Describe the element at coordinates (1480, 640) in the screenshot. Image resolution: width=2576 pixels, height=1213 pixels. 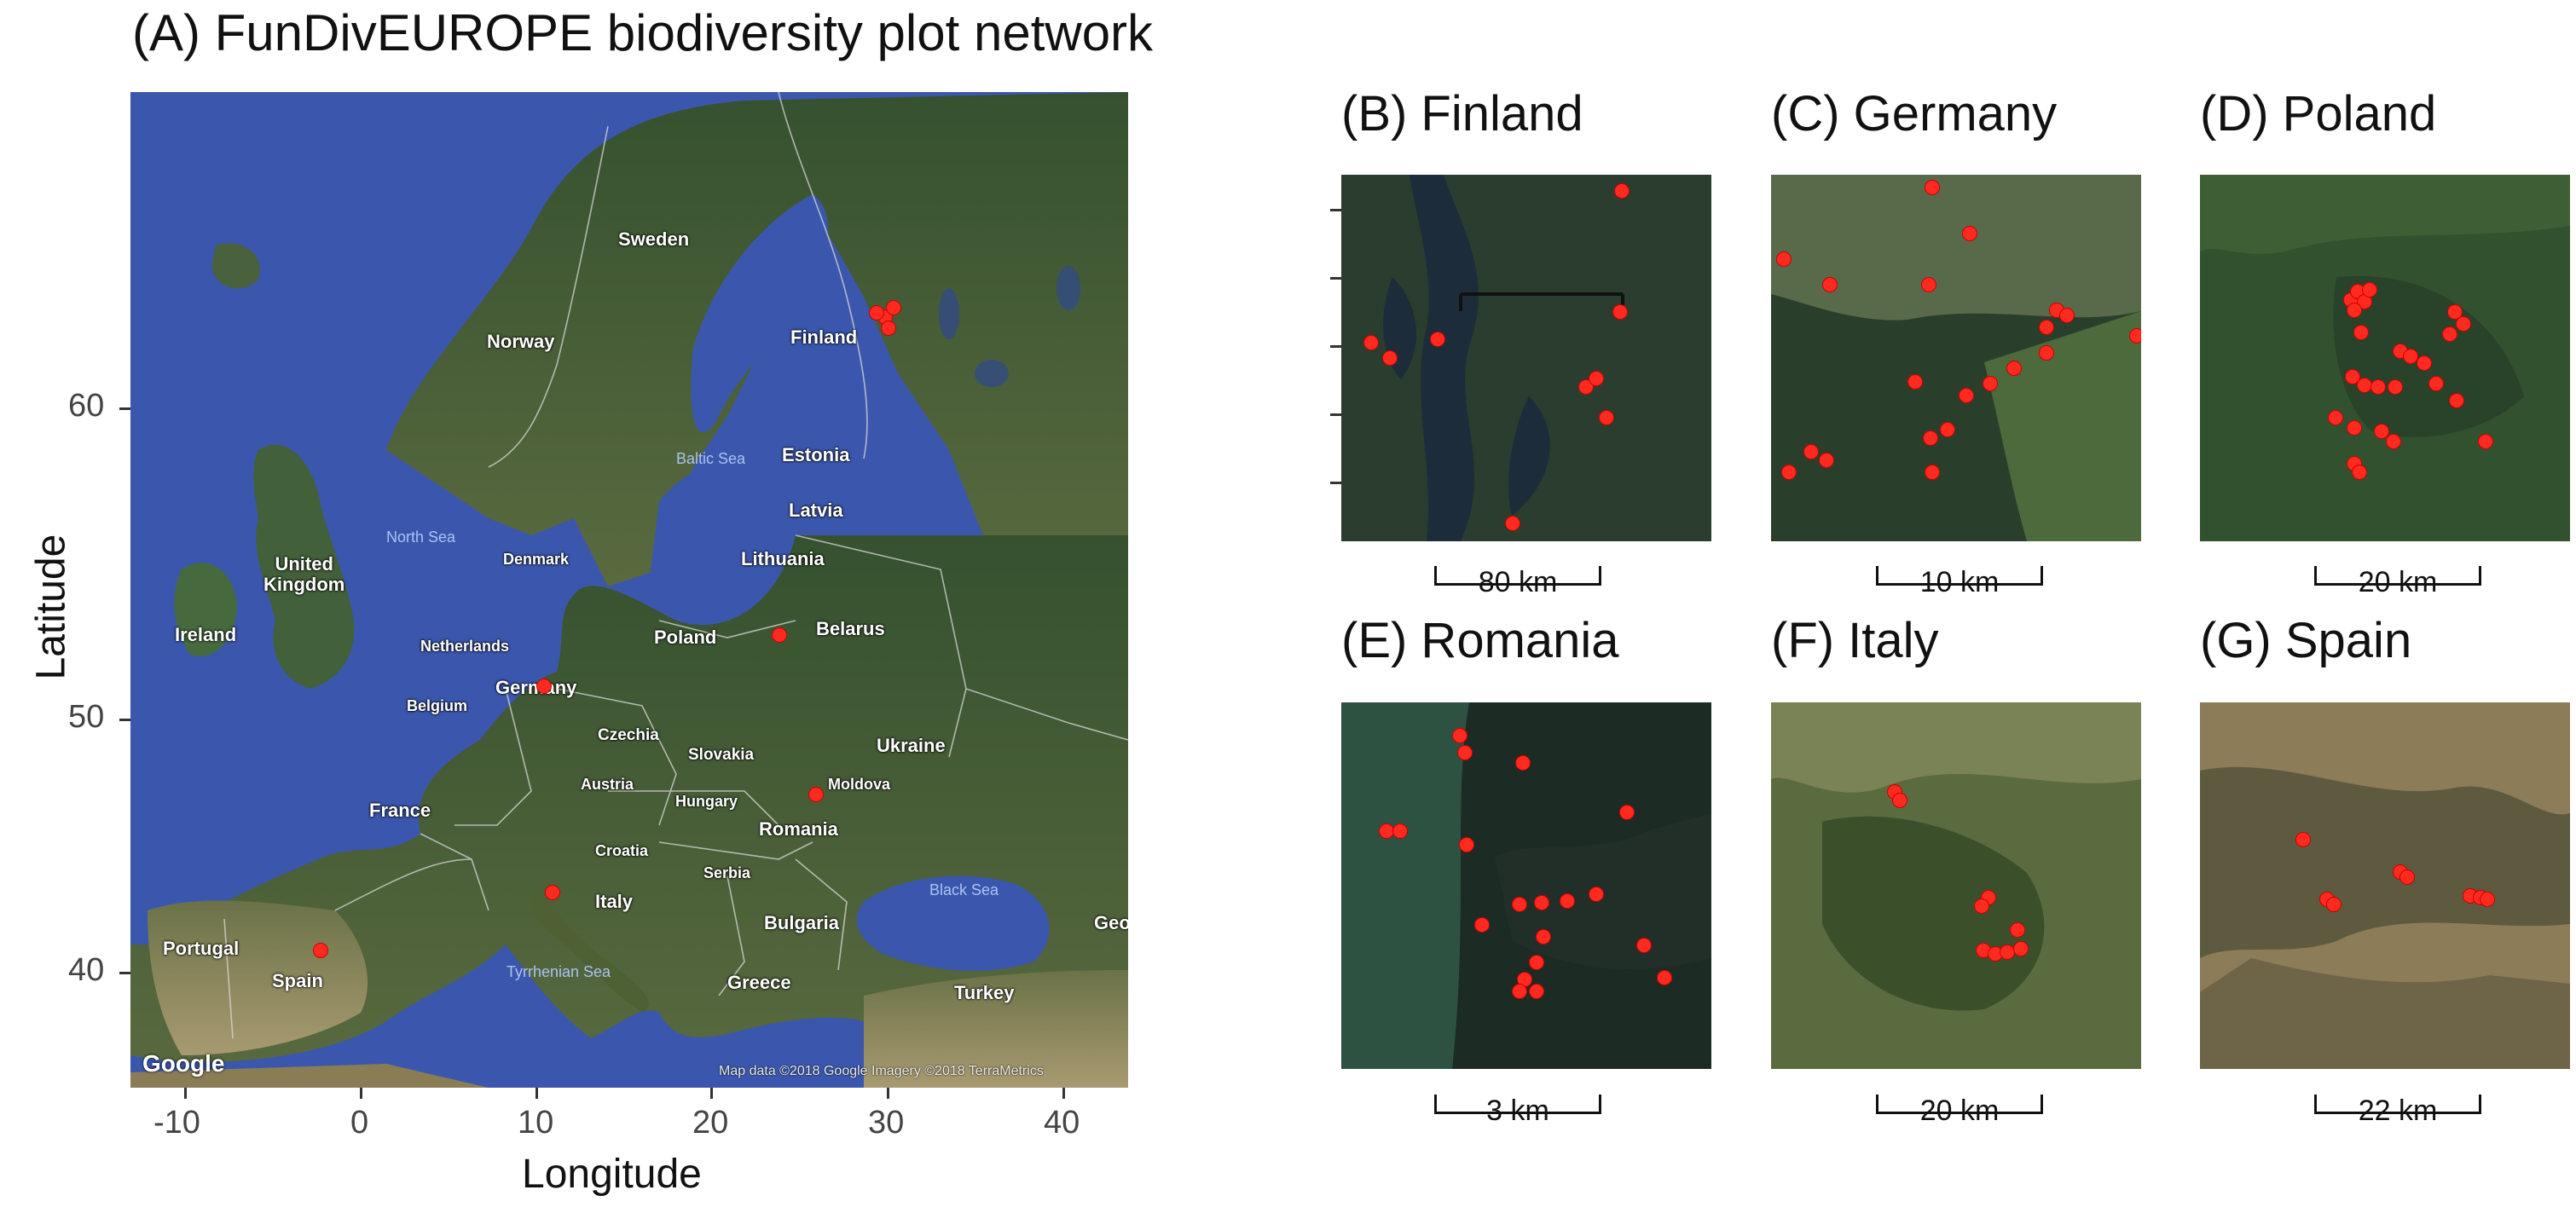
I see `panel-title-romania: (E) Romania` at that location.